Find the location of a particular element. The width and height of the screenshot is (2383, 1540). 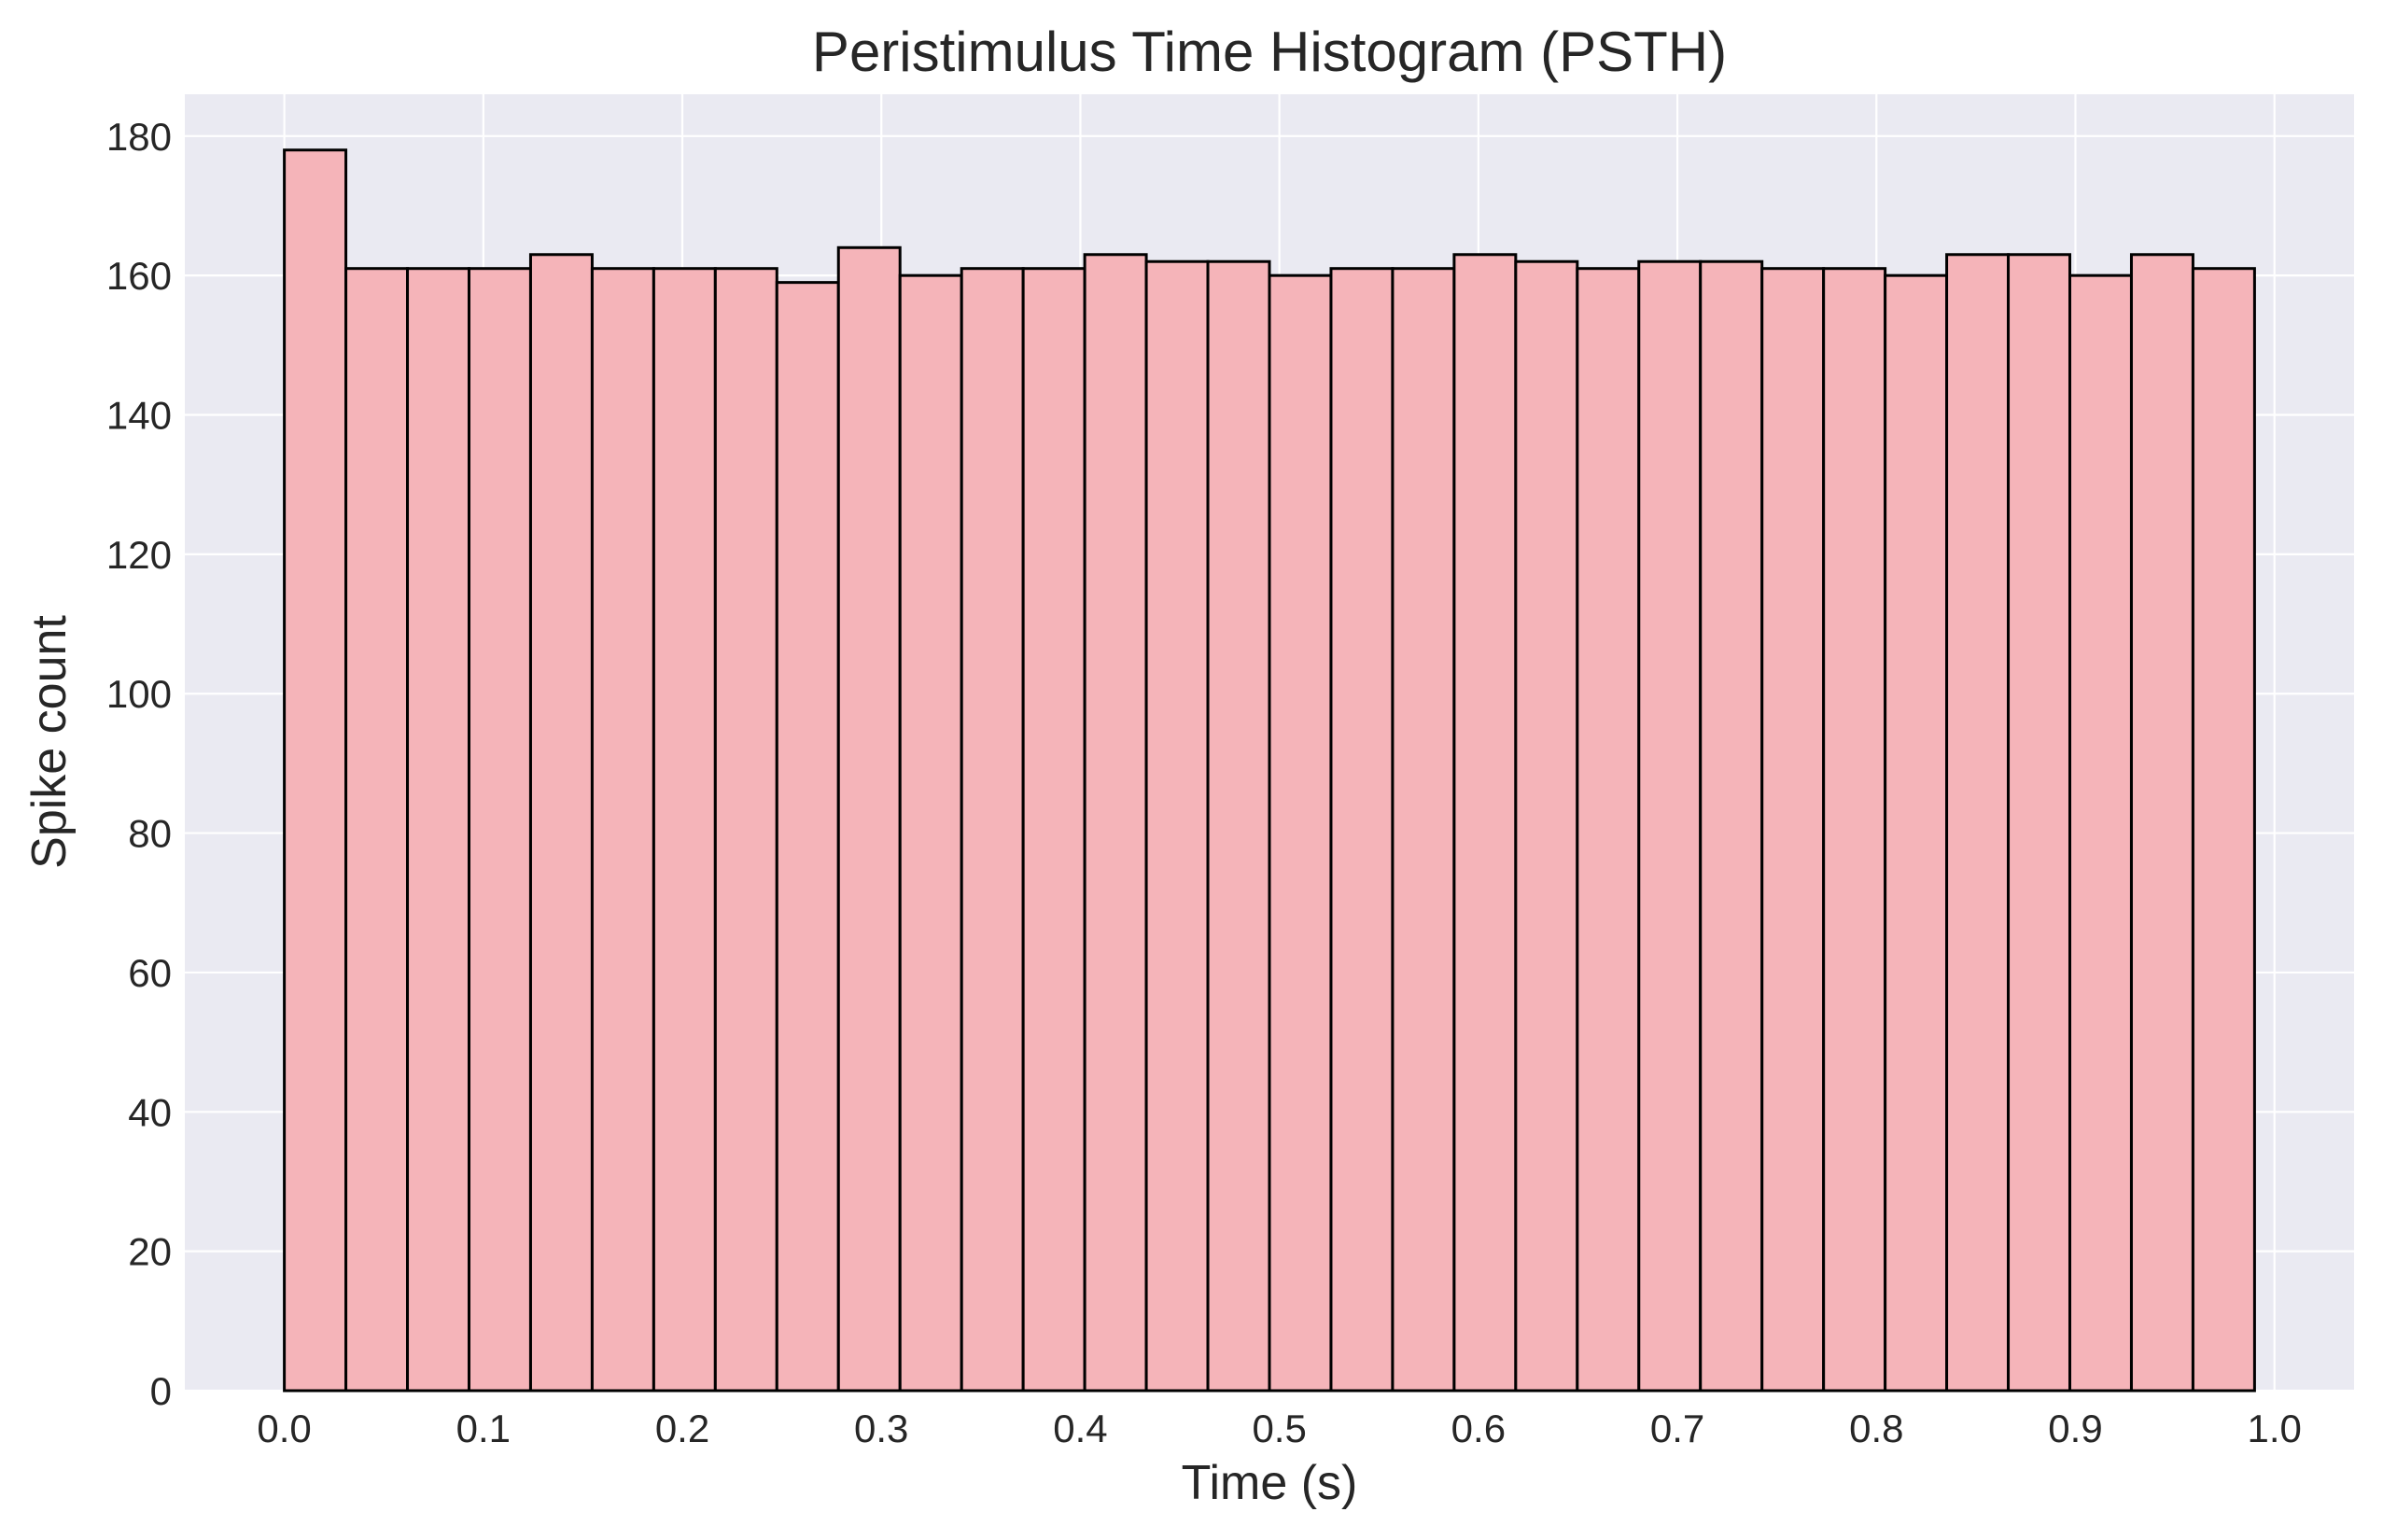

x-tick-label: 0.8 is located at coordinates (1876, 1428).